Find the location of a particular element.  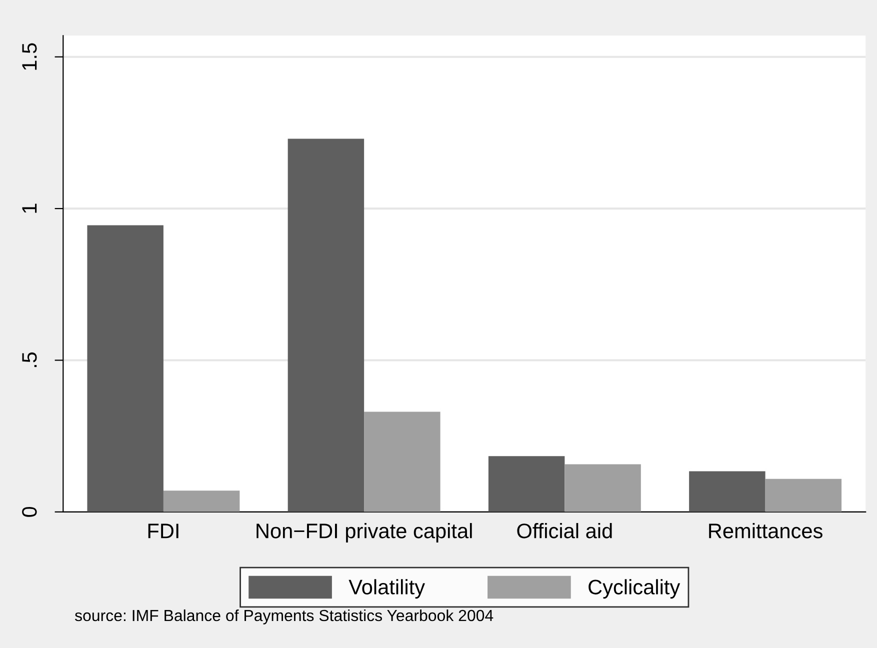

y-tick-label: 0 is located at coordinates (29, 511).